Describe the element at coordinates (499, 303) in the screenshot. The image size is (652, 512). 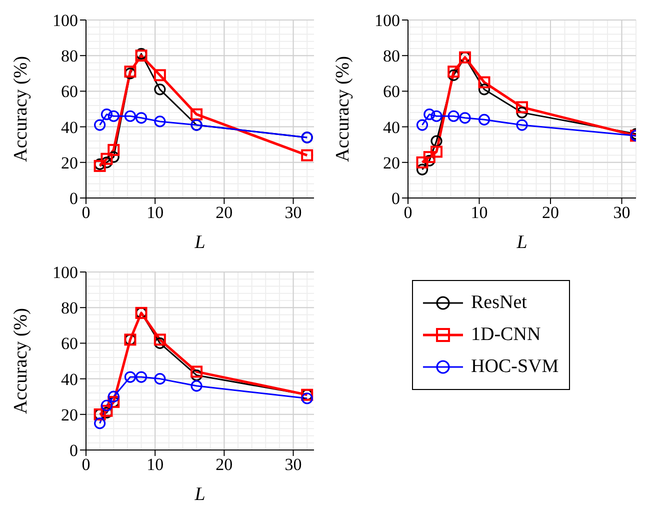
I see `legend-label: ResNet` at that location.